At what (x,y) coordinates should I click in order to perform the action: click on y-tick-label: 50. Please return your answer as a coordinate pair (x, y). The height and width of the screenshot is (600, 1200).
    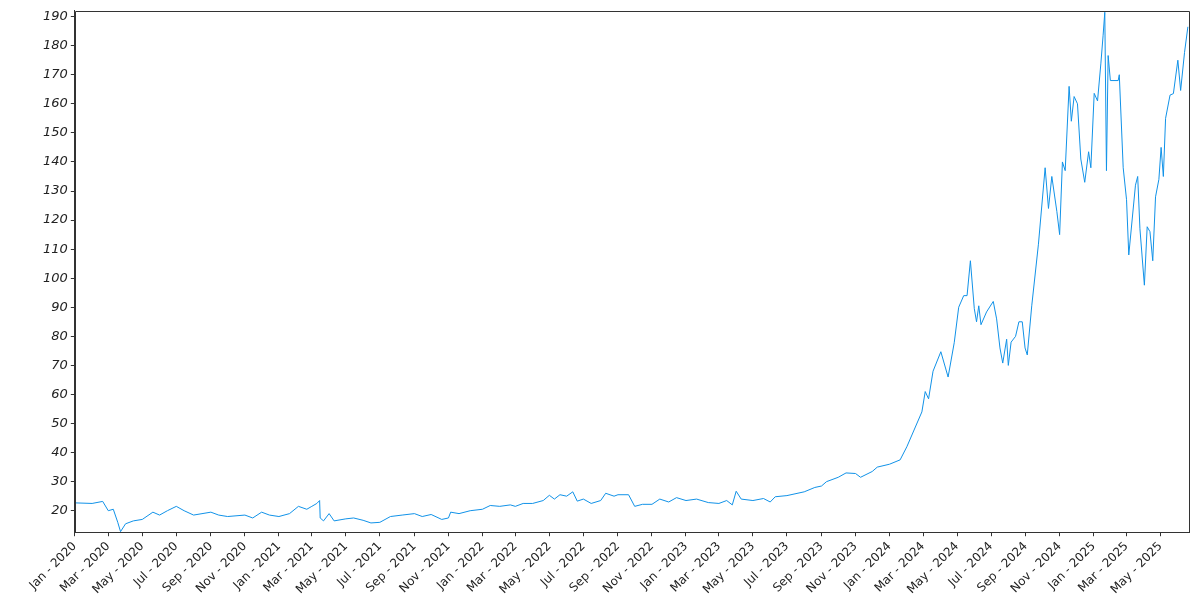
    Looking at the image, I should click on (59, 422).